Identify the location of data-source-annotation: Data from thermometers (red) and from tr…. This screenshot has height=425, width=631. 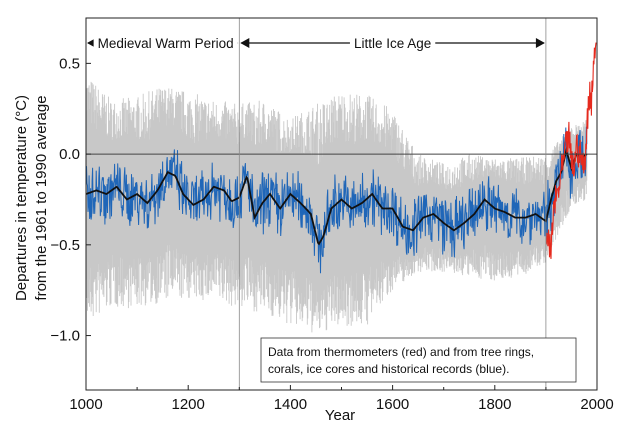
(418, 360).